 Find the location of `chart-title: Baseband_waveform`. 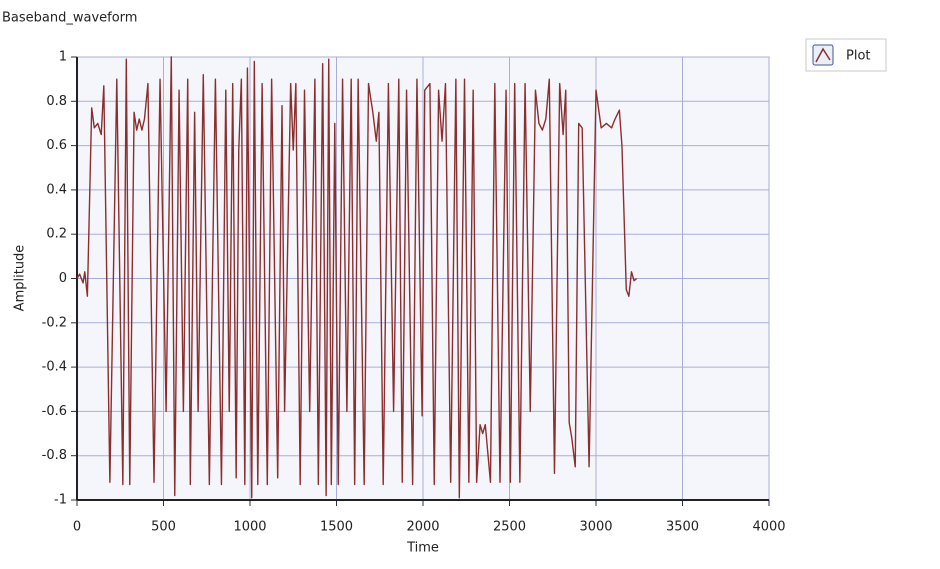

chart-title: Baseband_waveform is located at coordinates (69, 18).